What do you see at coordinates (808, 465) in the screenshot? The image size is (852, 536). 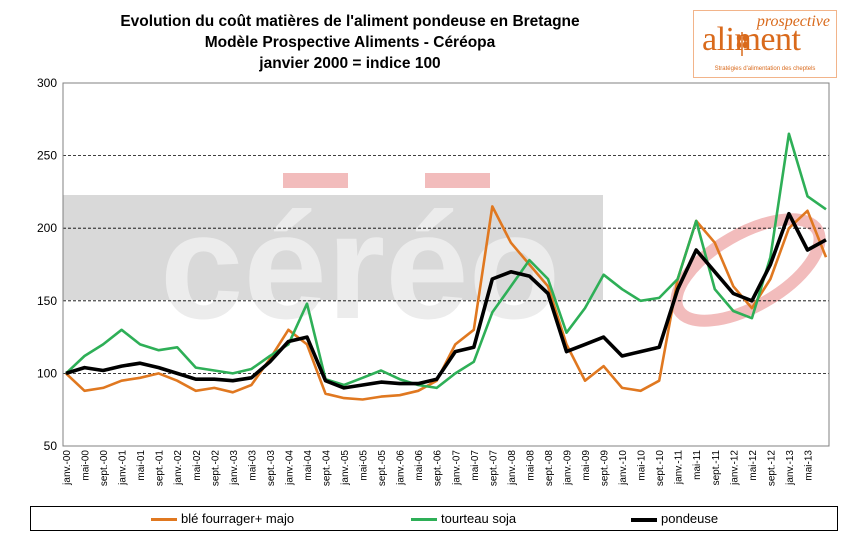 I see `x-tick-label: mai-13` at bounding box center [808, 465].